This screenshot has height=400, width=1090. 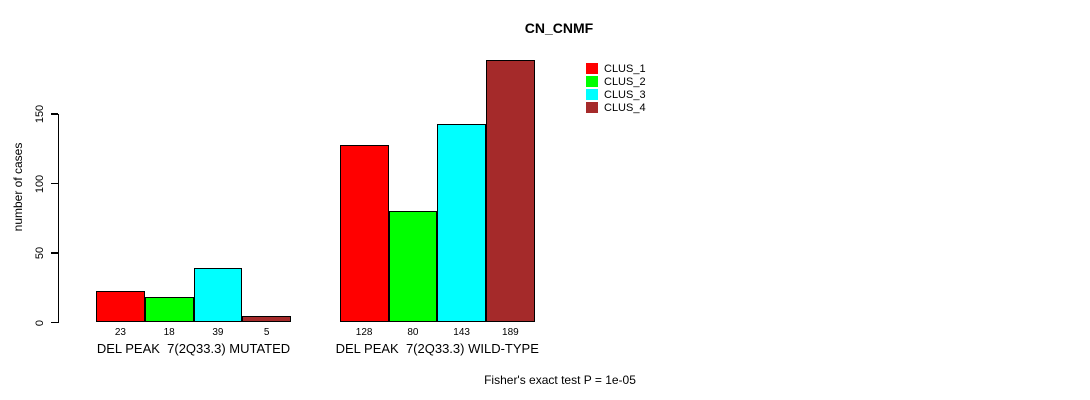 I want to click on bar-clus_3-group2, so click(x=461, y=223).